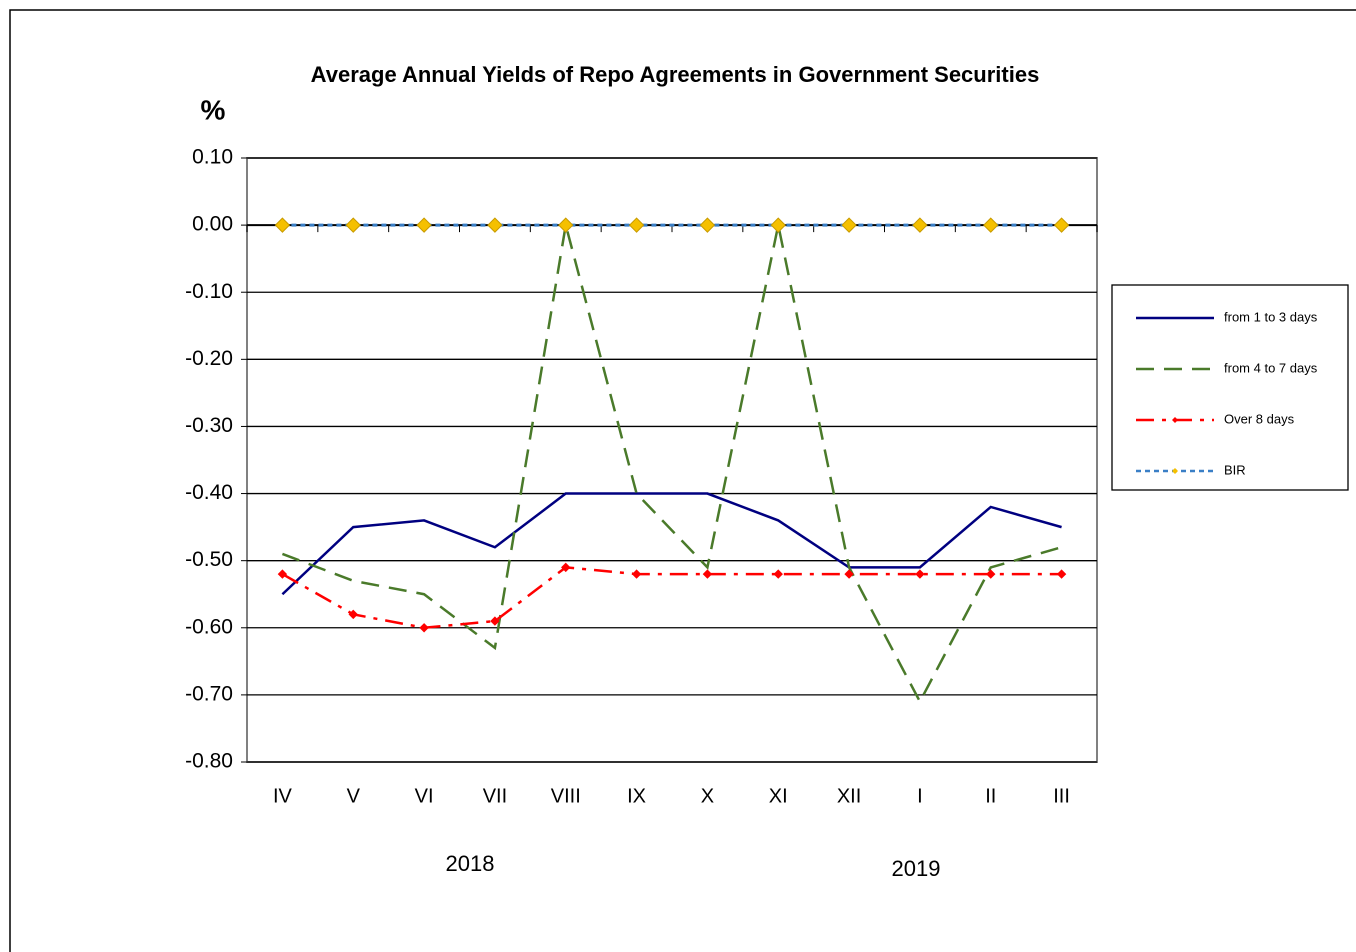 Image resolution: width=1356 pixels, height=952 pixels. Describe the element at coordinates (212, 157) in the screenshot. I see `y-tick-label: 0.10` at that location.